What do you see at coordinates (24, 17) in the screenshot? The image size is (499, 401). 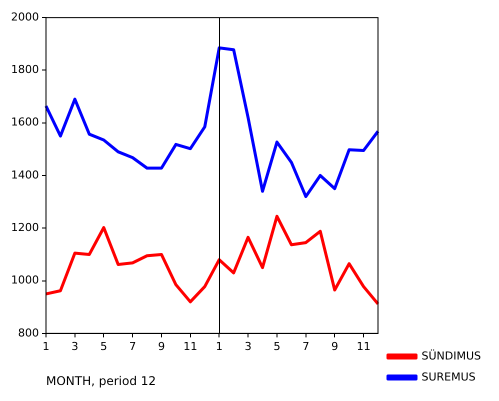 I see `y-tick-label: 2000` at bounding box center [24, 17].